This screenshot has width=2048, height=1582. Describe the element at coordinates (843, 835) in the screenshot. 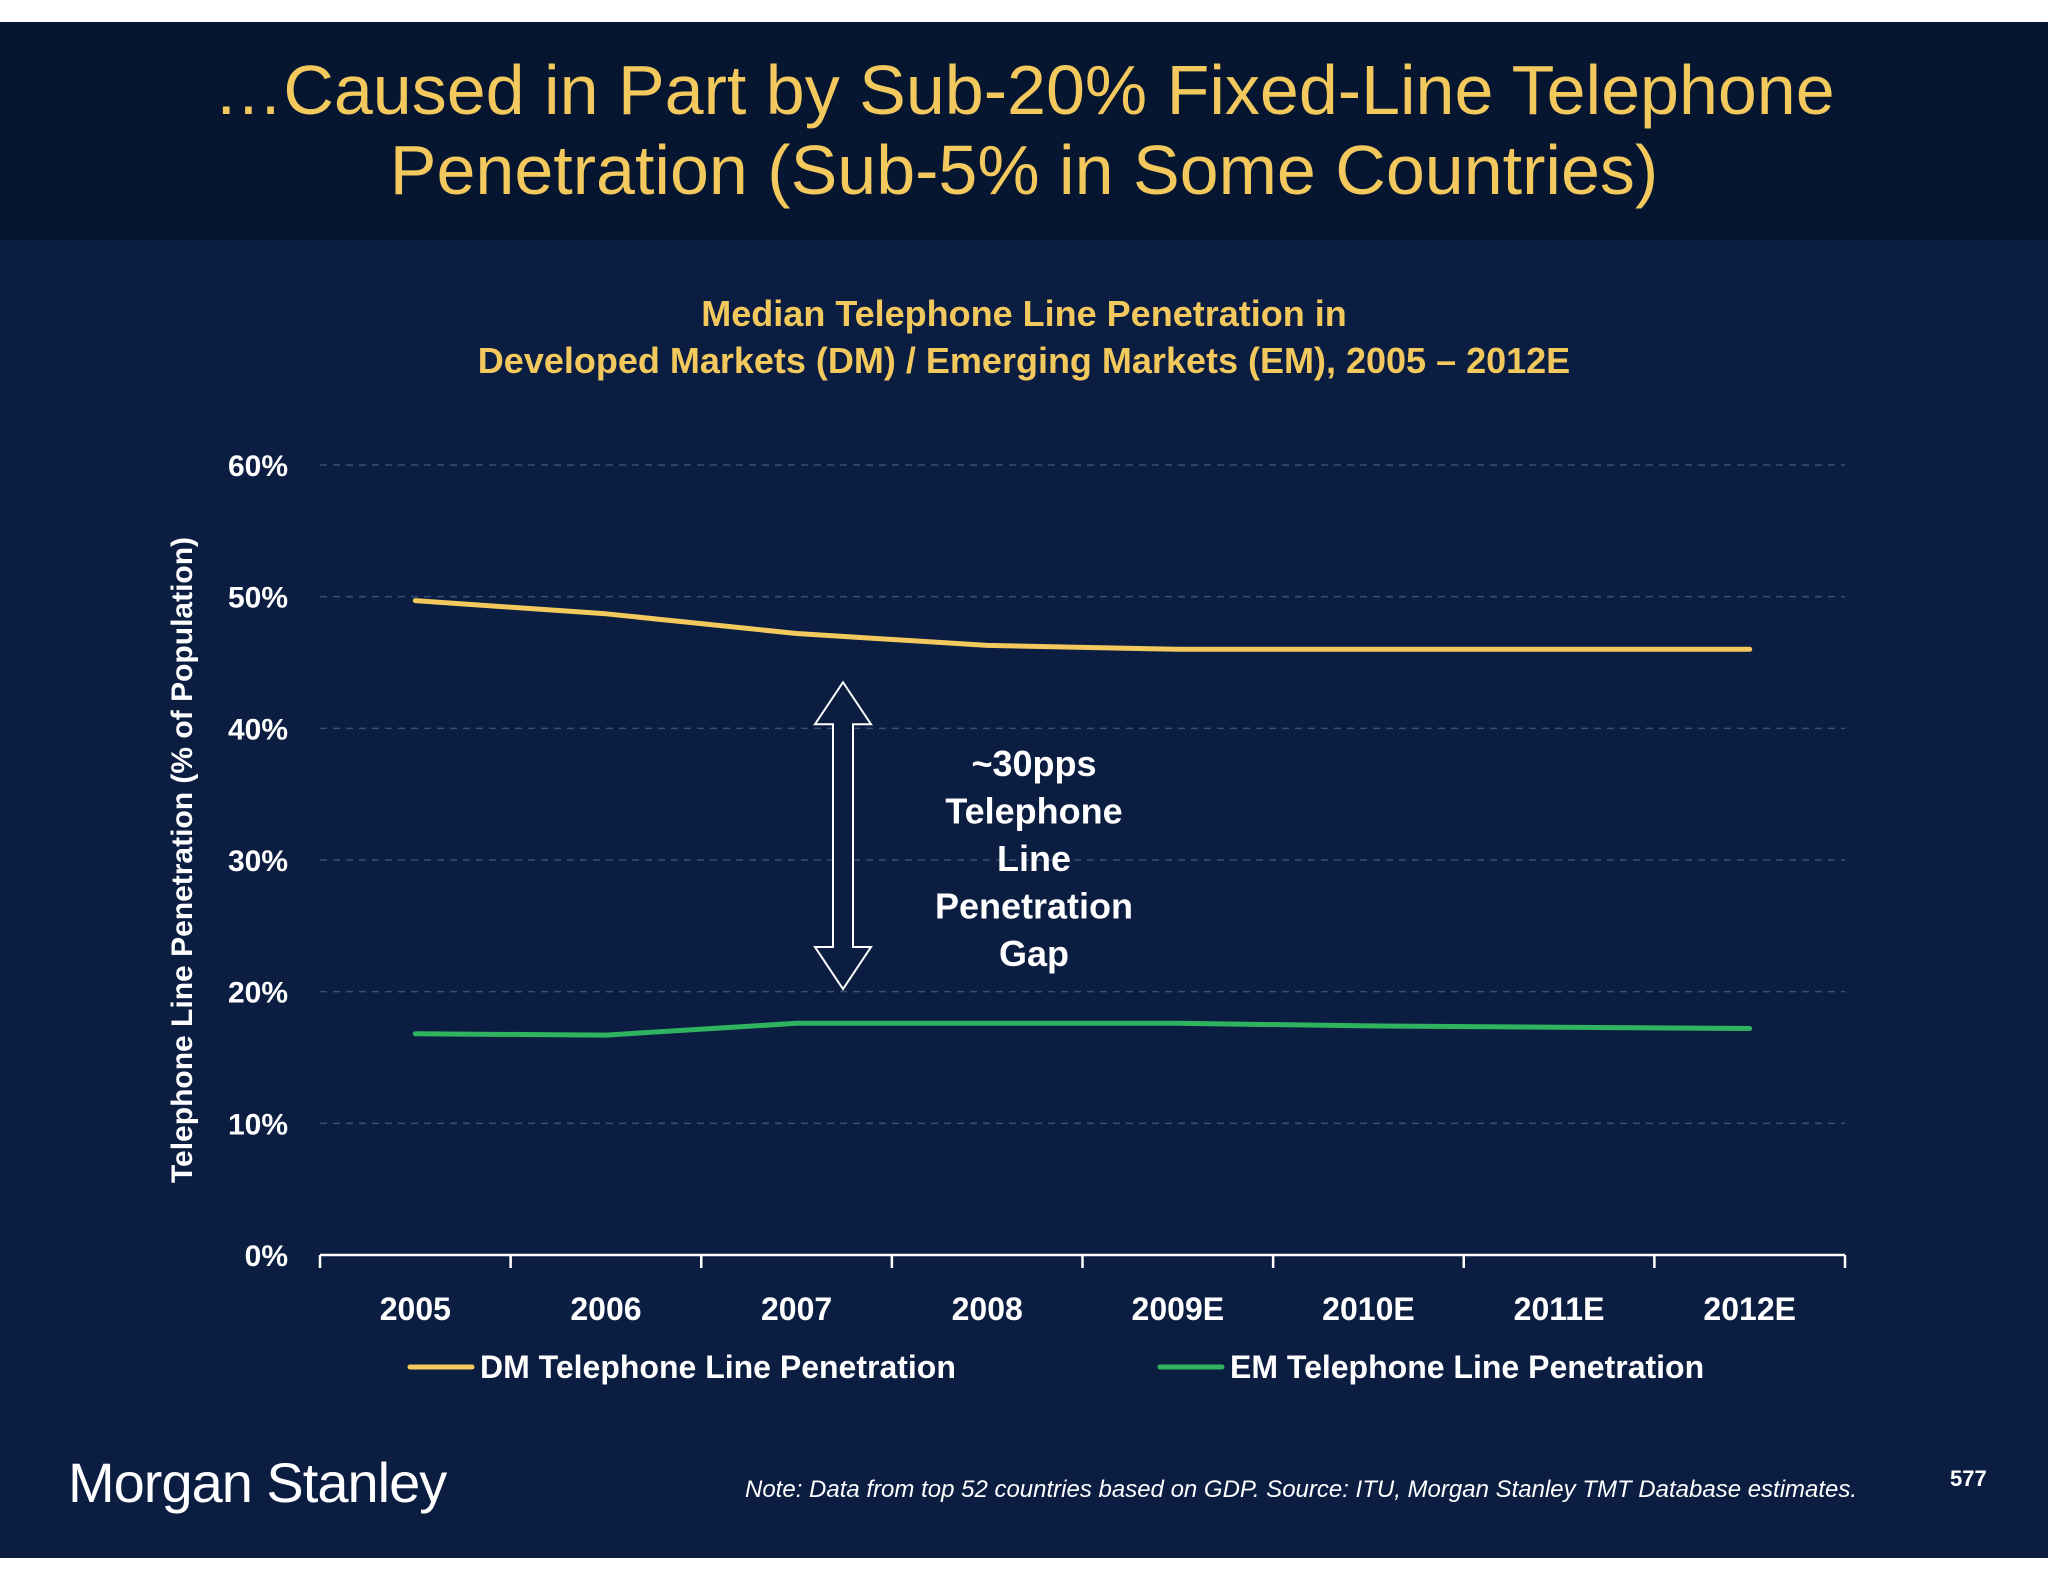

I see `gap-double-arrow` at that location.